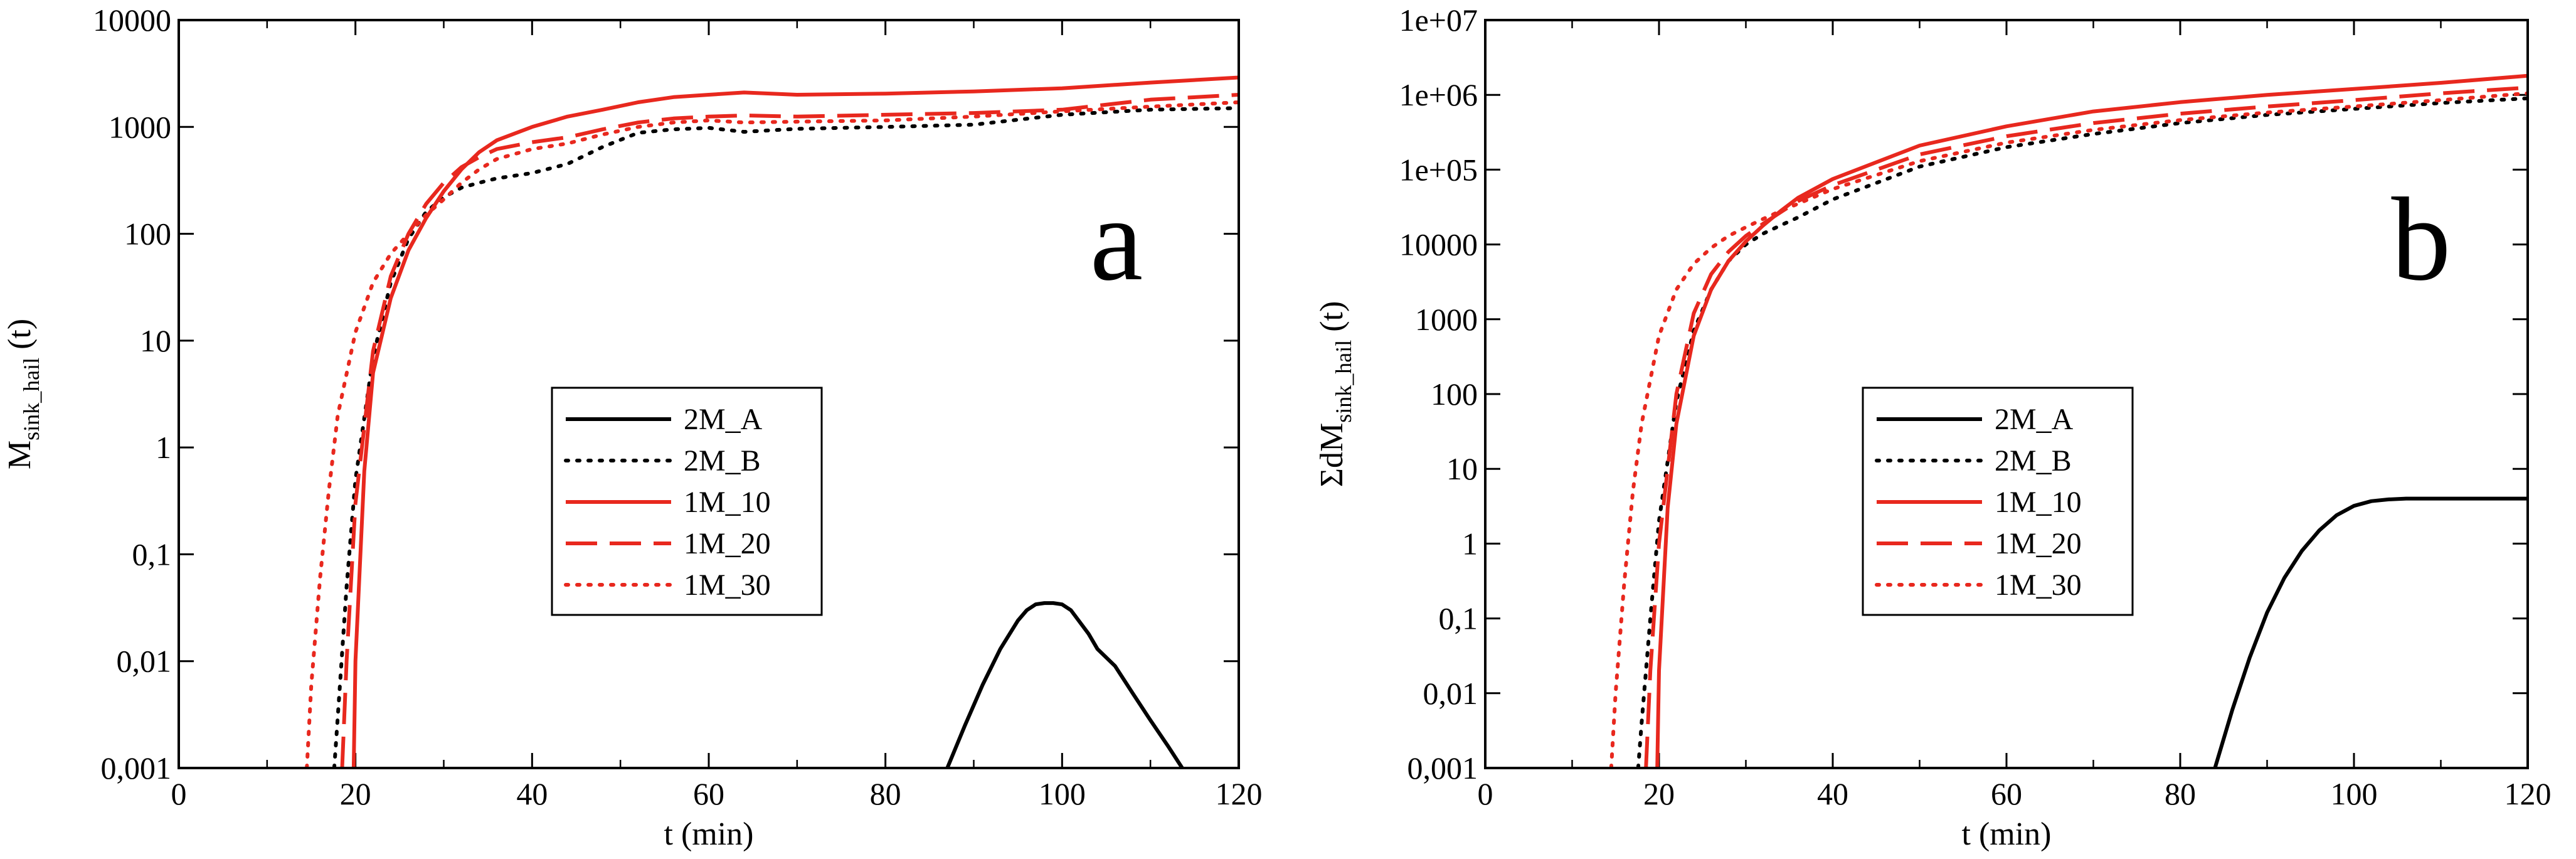 This screenshot has height=859, width=2576. What do you see at coordinates (1332, 455) in the screenshot?
I see `y-axis-label-main: ΣdM` at bounding box center [1332, 455].